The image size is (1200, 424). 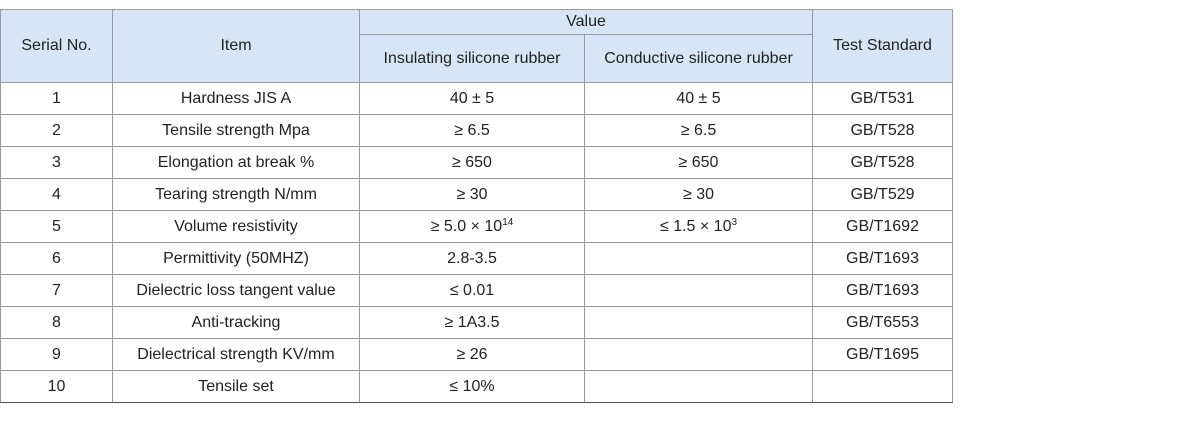 What do you see at coordinates (882, 194) in the screenshot?
I see `cell: GB/T529` at bounding box center [882, 194].